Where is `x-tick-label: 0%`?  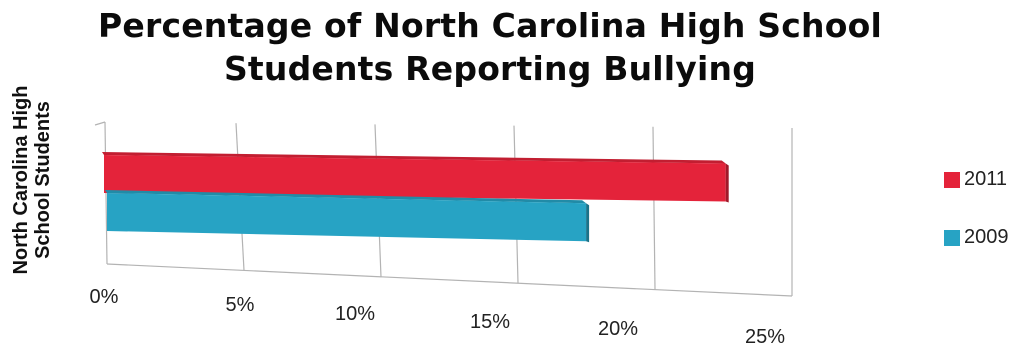 x-tick-label: 0% is located at coordinates (104, 297).